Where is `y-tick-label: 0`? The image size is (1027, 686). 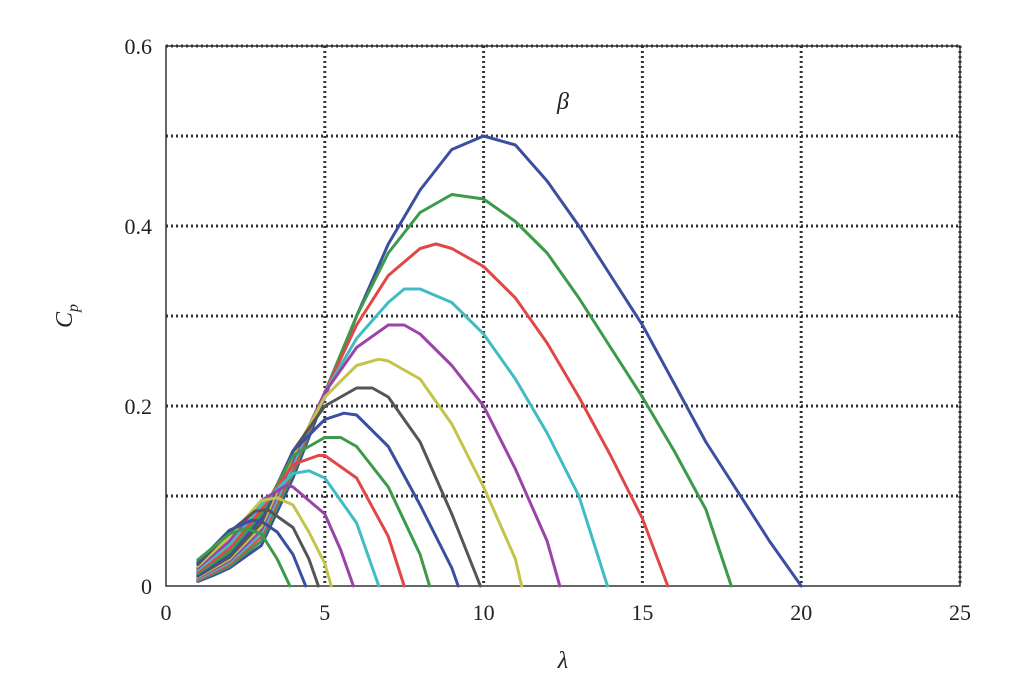 y-tick-label: 0 is located at coordinates (146, 586).